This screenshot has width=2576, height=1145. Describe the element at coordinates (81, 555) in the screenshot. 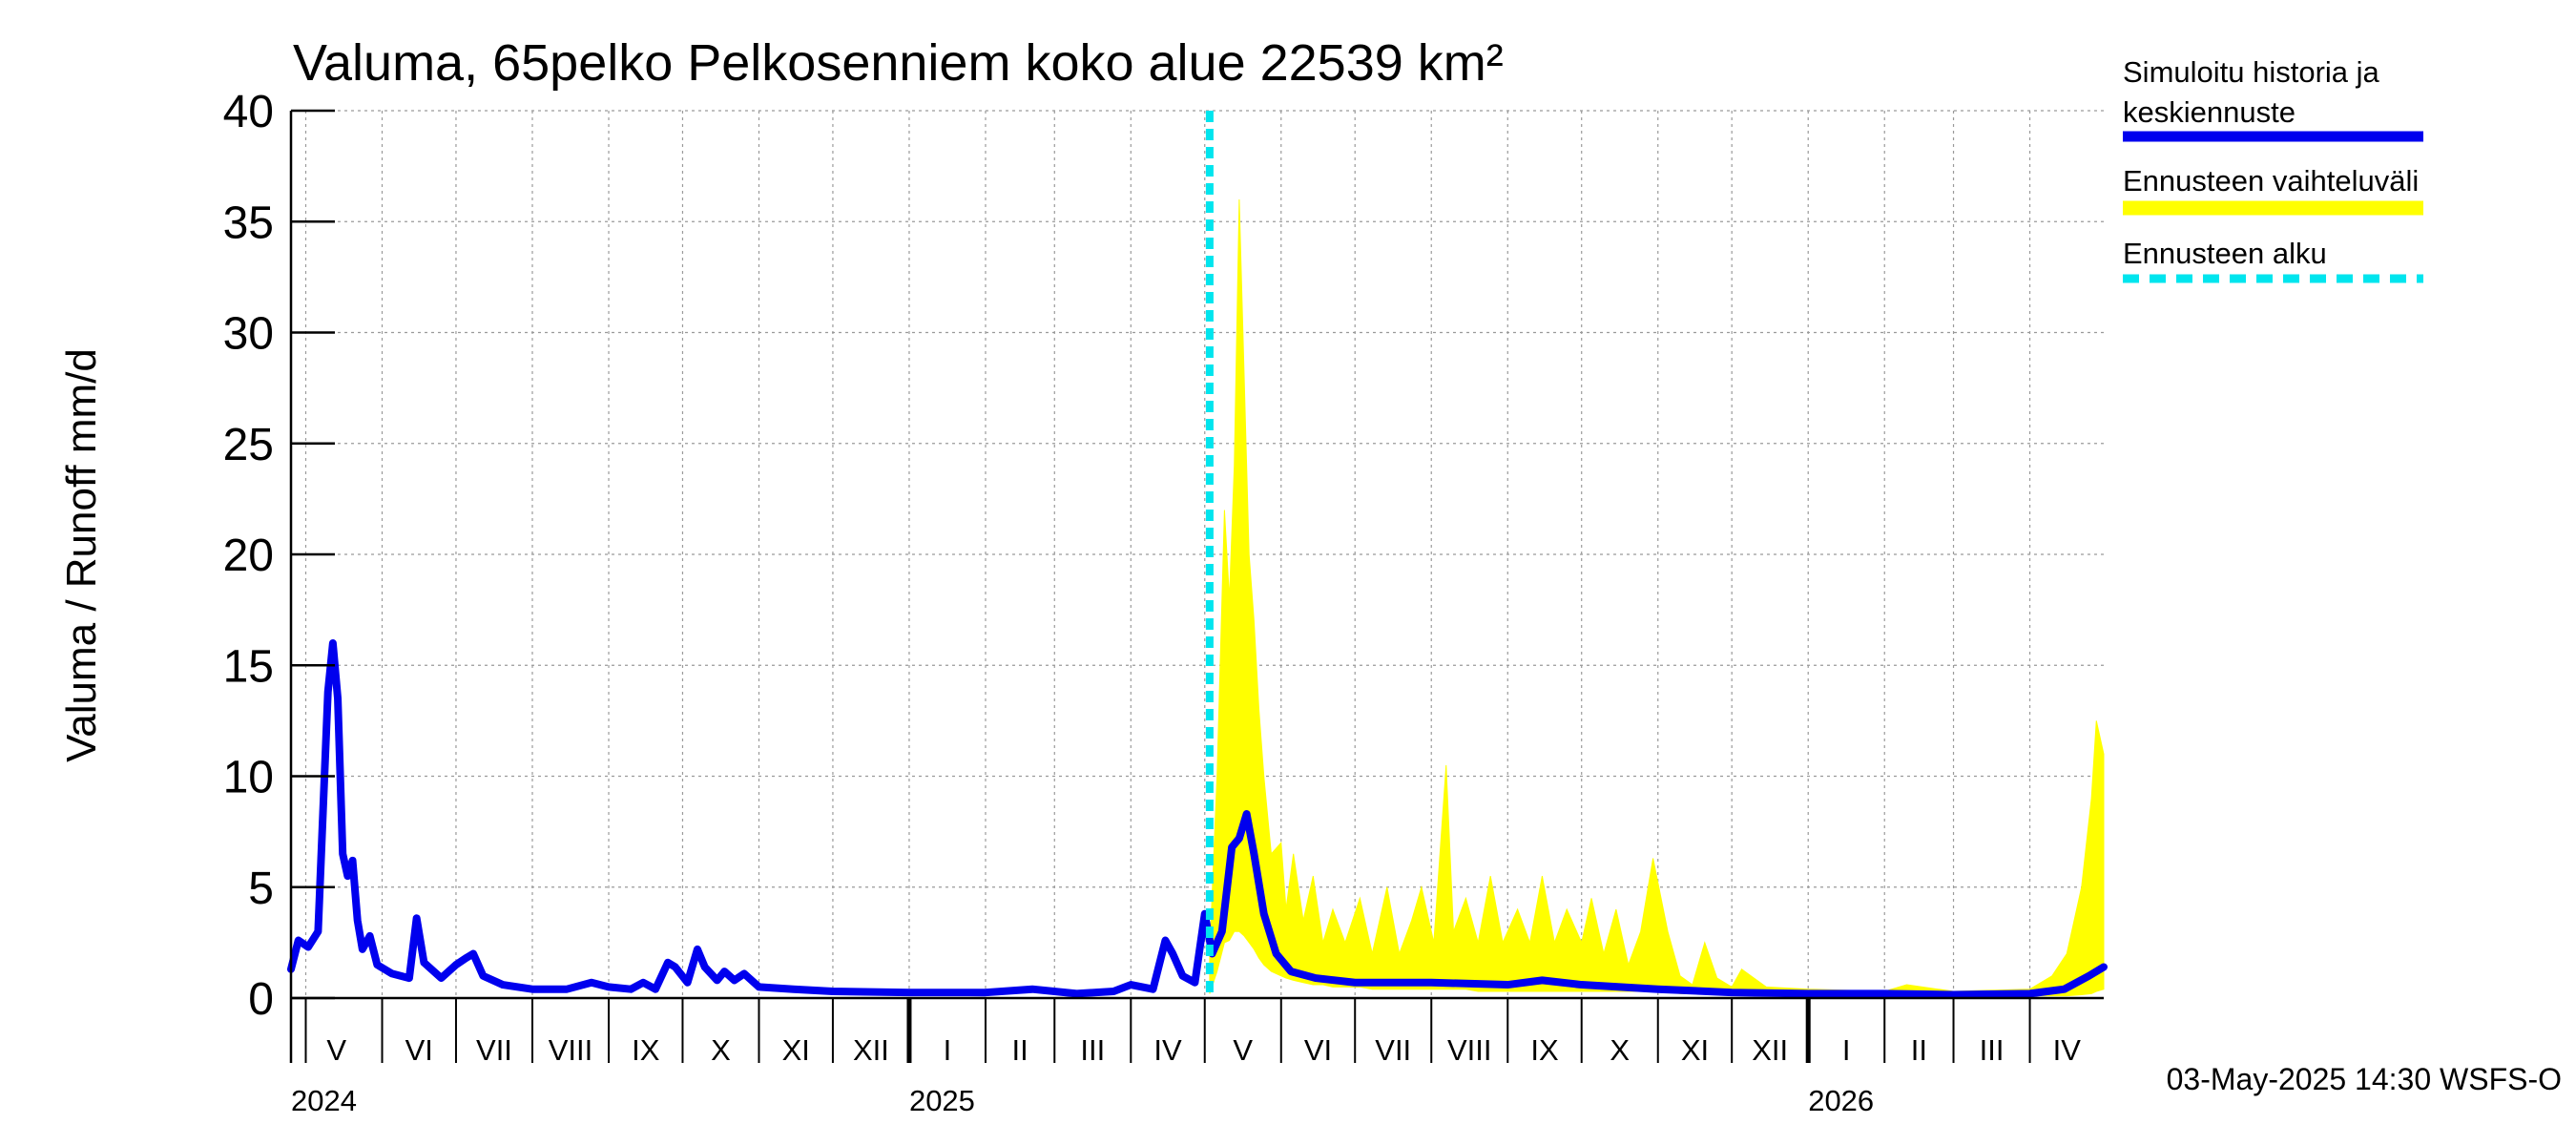

I see `y-axis-label: Valuma / Runoff mm/d` at that location.